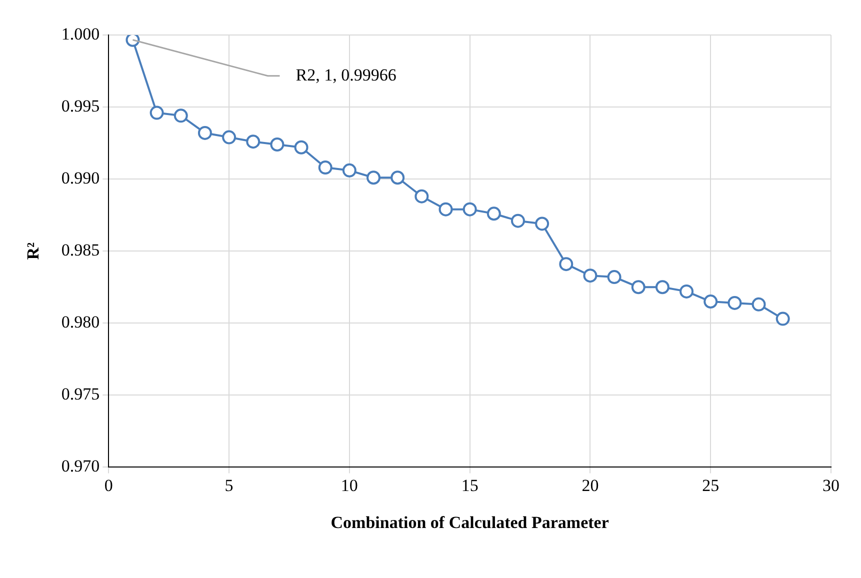 This screenshot has height=578, width=861. I want to click on x-tick-label: 20, so click(590, 485).